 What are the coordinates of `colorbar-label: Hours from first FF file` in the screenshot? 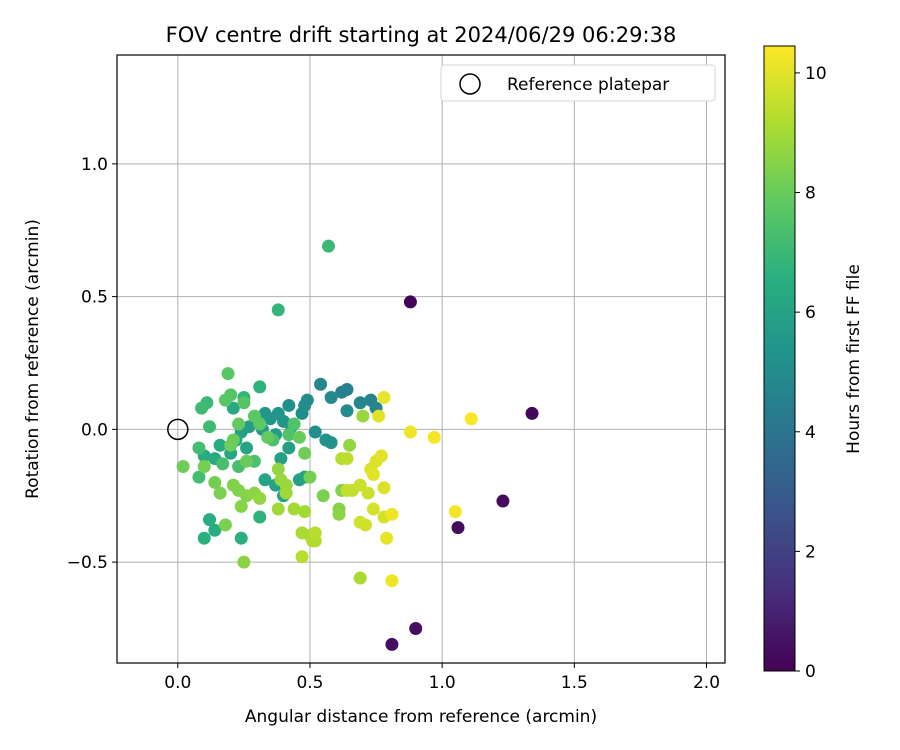 It's located at (854, 359).